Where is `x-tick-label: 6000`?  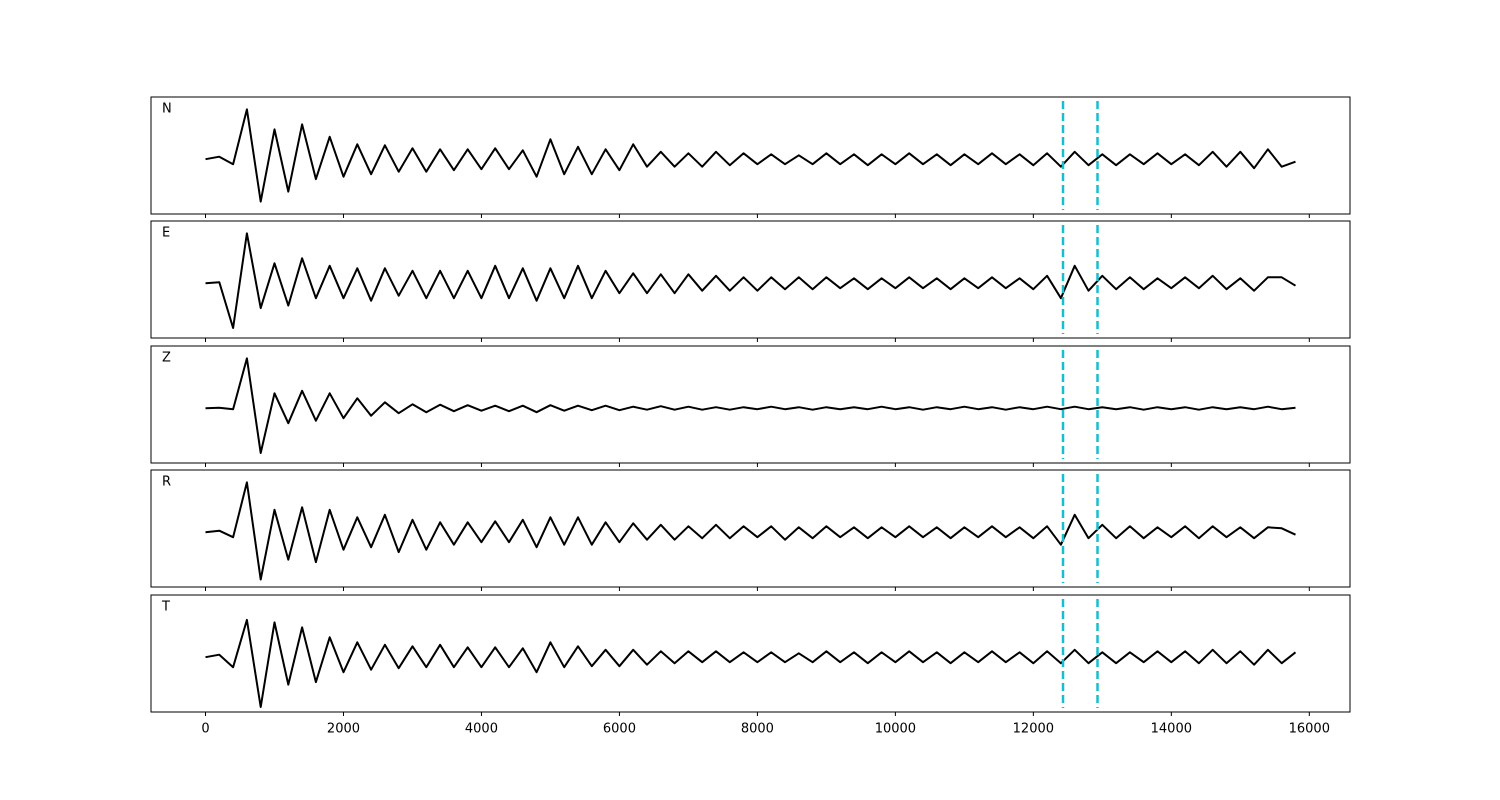 x-tick-label: 6000 is located at coordinates (619, 729).